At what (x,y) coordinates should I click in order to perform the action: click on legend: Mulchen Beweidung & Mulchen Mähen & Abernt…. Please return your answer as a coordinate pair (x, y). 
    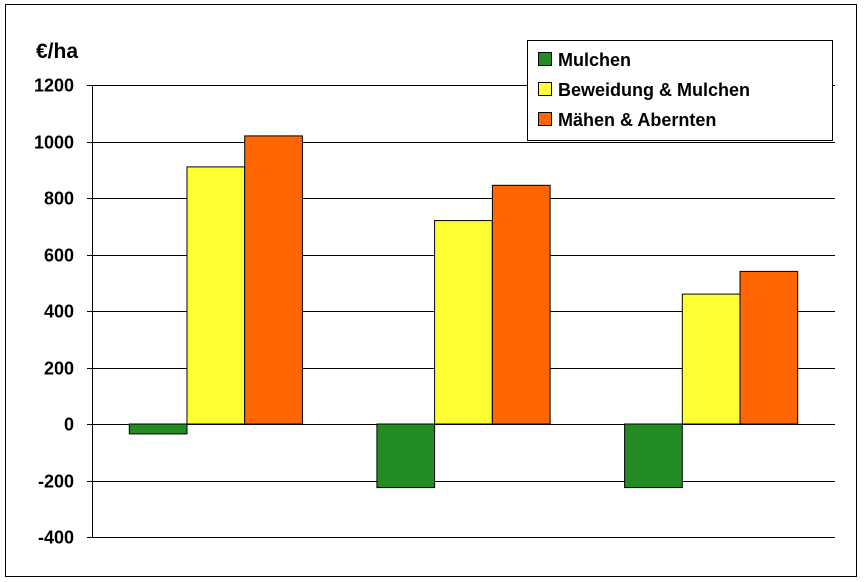
    Looking at the image, I should click on (680, 90).